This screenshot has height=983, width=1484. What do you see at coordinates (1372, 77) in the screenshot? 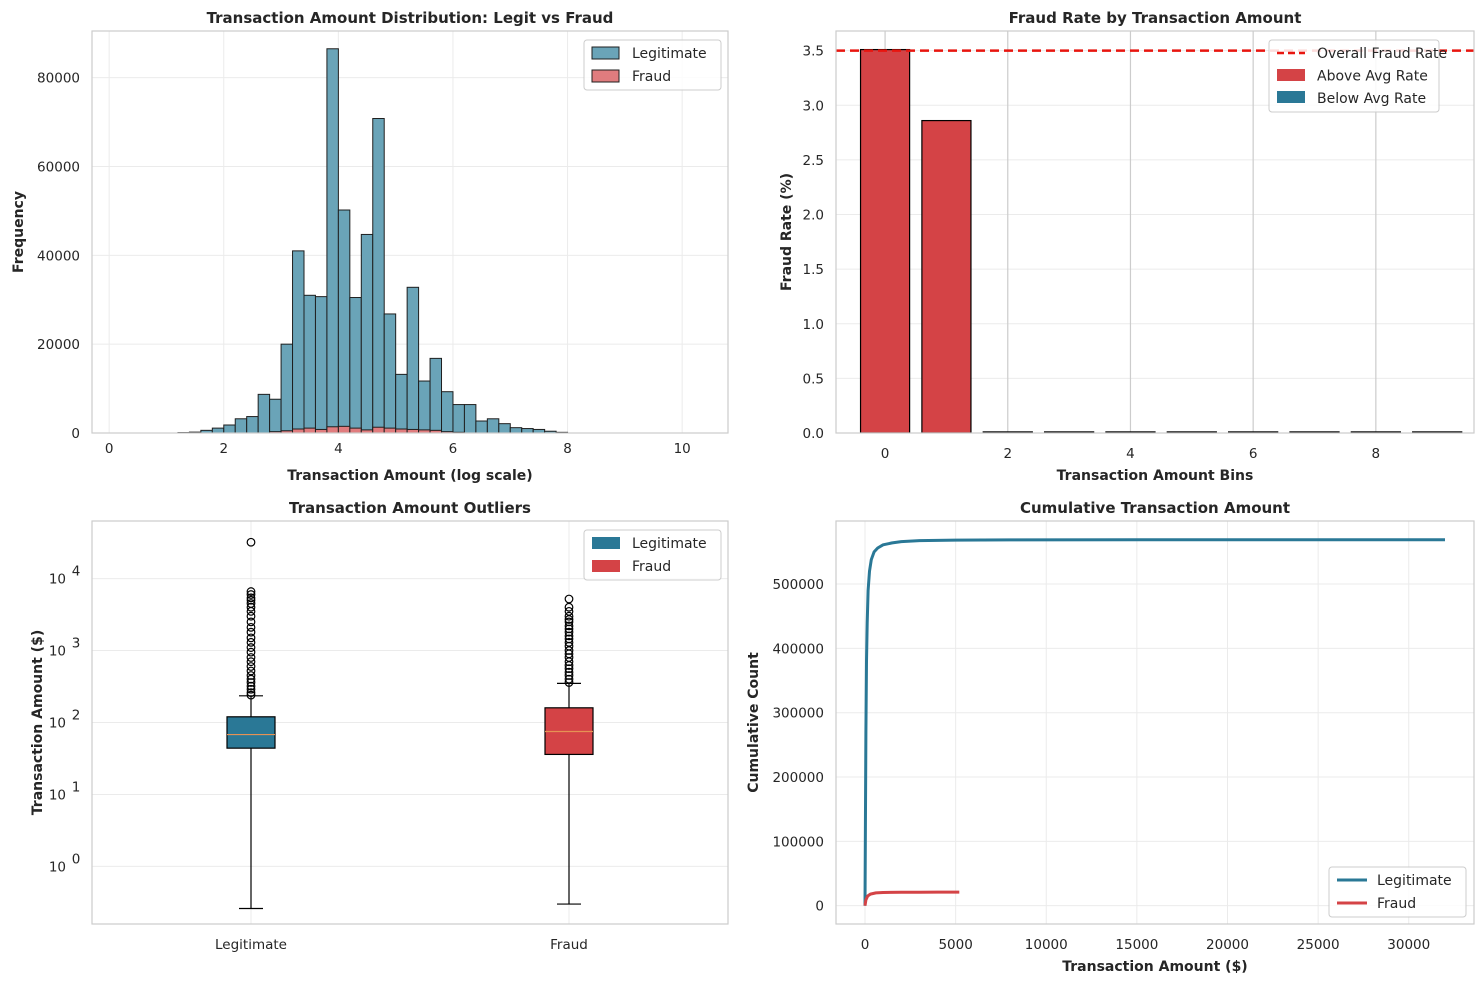
I see `legend-label: Above Avg Rate` at bounding box center [1372, 77].